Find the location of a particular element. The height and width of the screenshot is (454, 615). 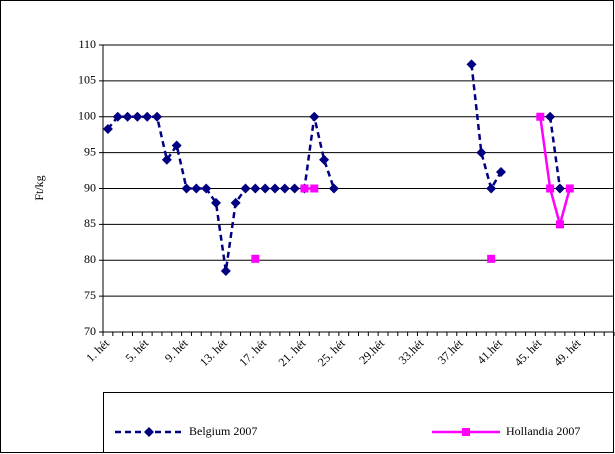

y-tick-label: 90 is located at coordinates (90, 187).